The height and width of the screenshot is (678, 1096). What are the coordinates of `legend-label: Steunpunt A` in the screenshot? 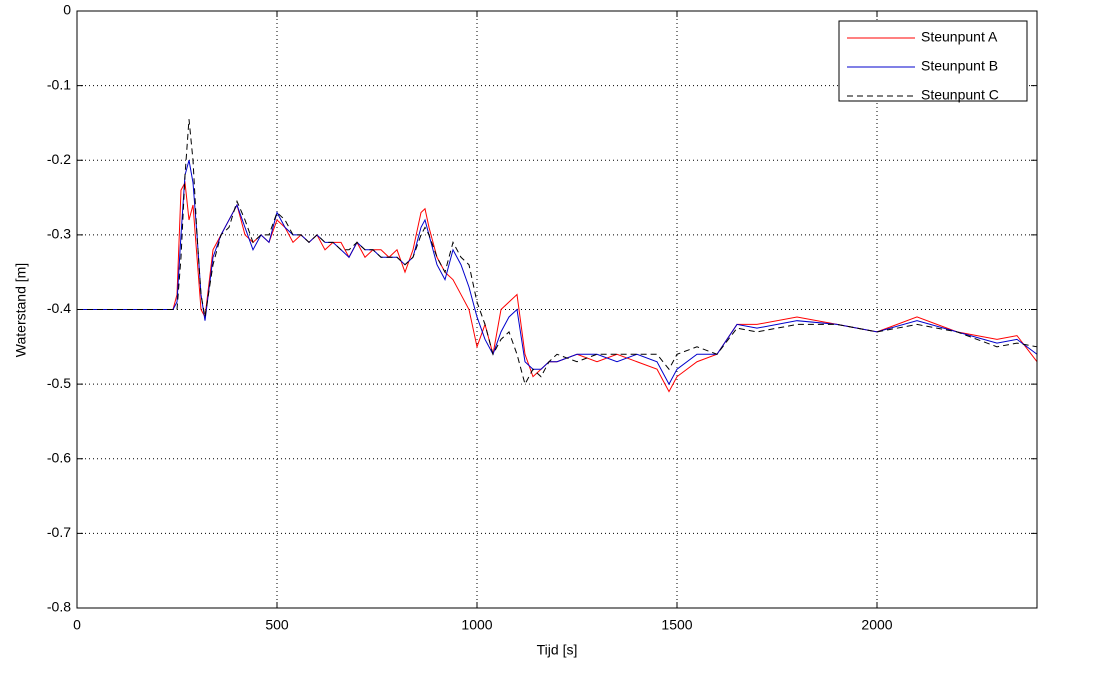 It's located at (959, 37).